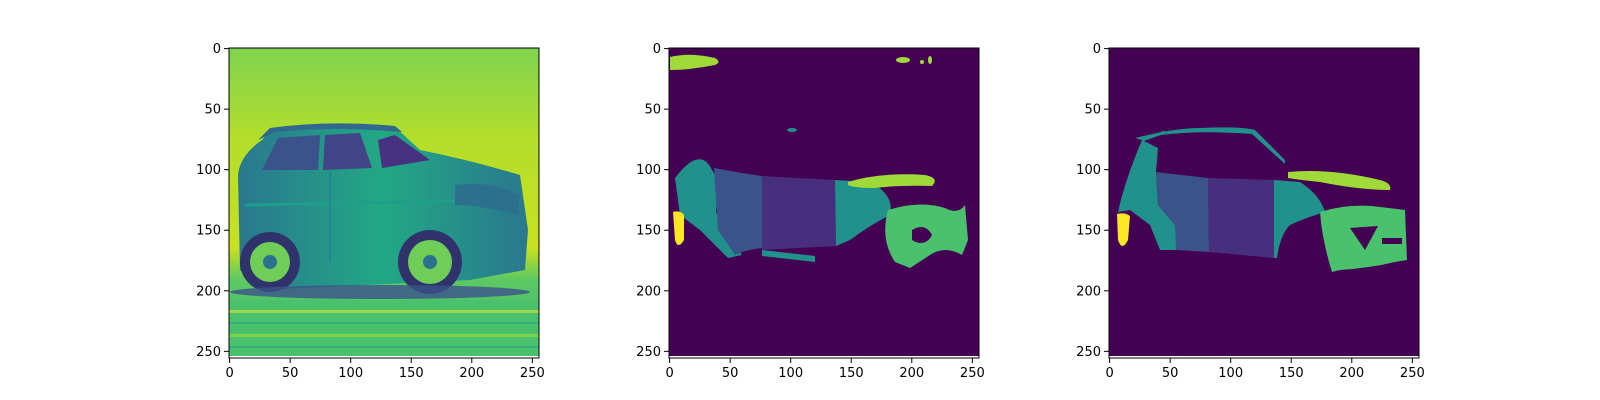  I want to click on gt-part-rear-door, so click(1182, 212).